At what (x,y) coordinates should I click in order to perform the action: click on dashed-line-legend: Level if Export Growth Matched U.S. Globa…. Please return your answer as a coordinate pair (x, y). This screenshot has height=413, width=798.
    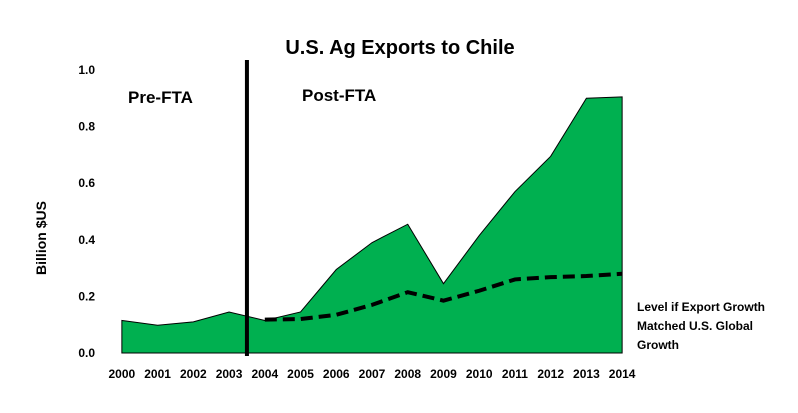
    Looking at the image, I should click on (701, 326).